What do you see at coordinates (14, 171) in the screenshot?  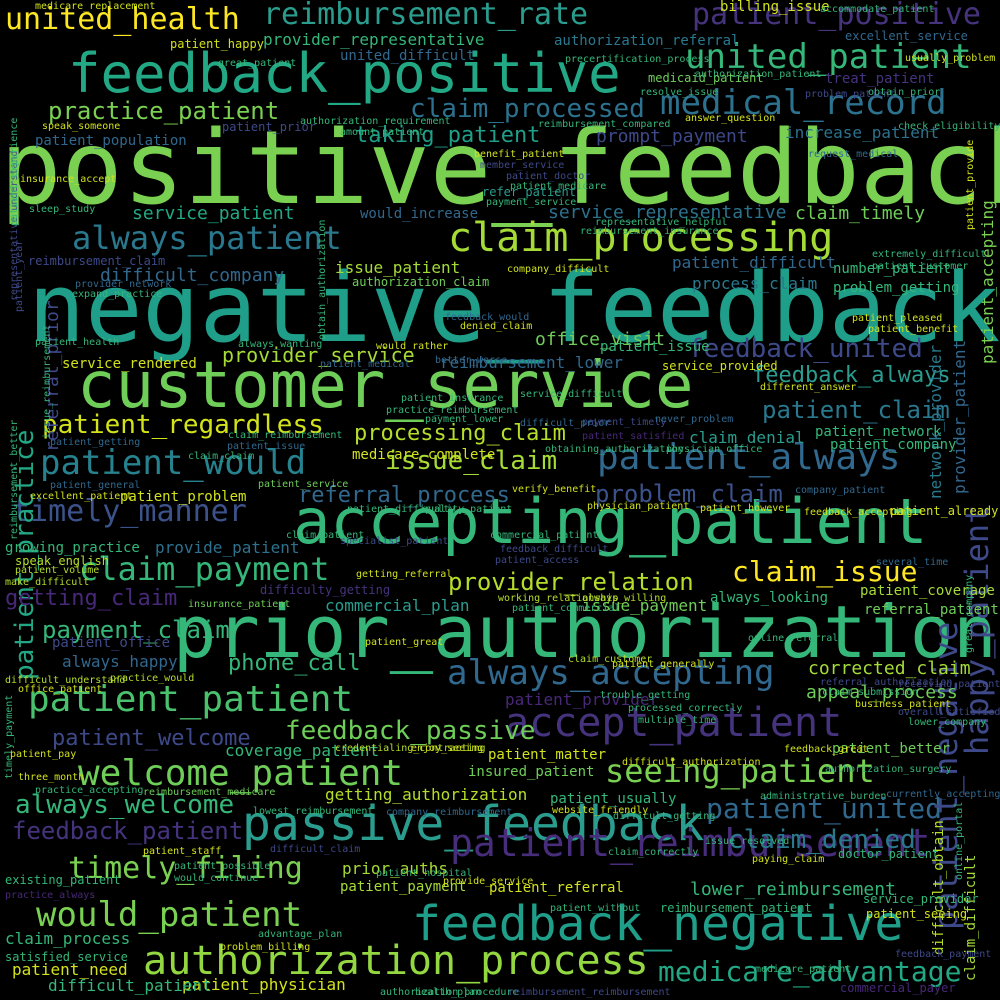 I see `cloud-word: patient_experience` at bounding box center [14, 171].